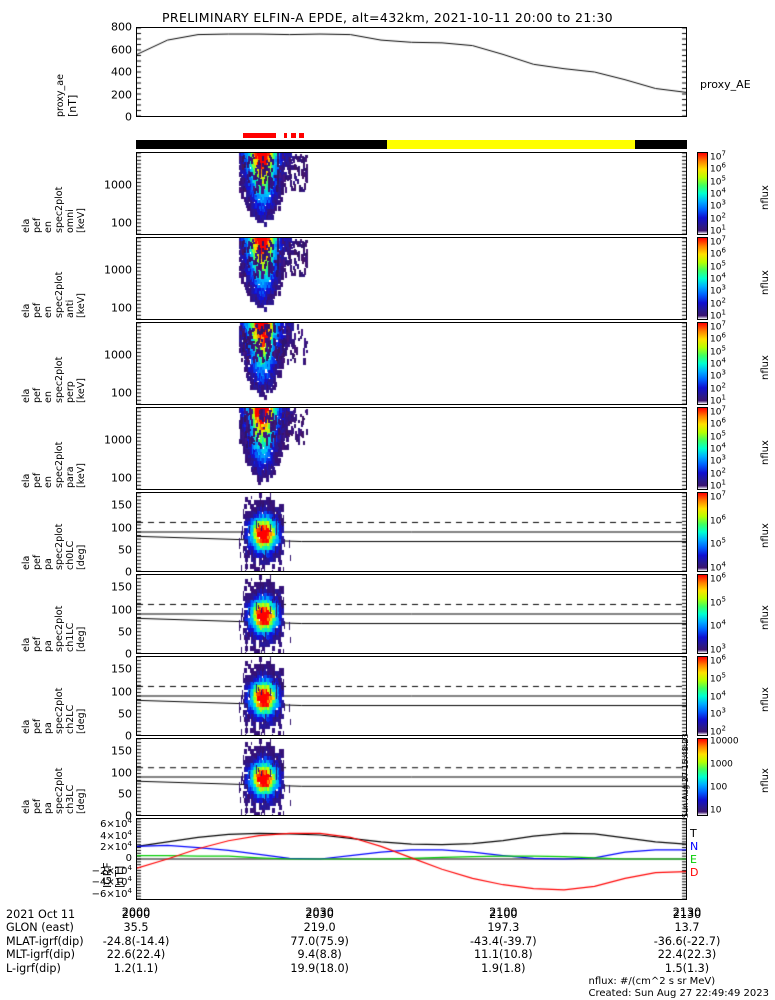 Image resolution: width=775 pixels, height=1000 pixels. I want to click on footer-row-label-1: GLON (east), so click(40, 928).